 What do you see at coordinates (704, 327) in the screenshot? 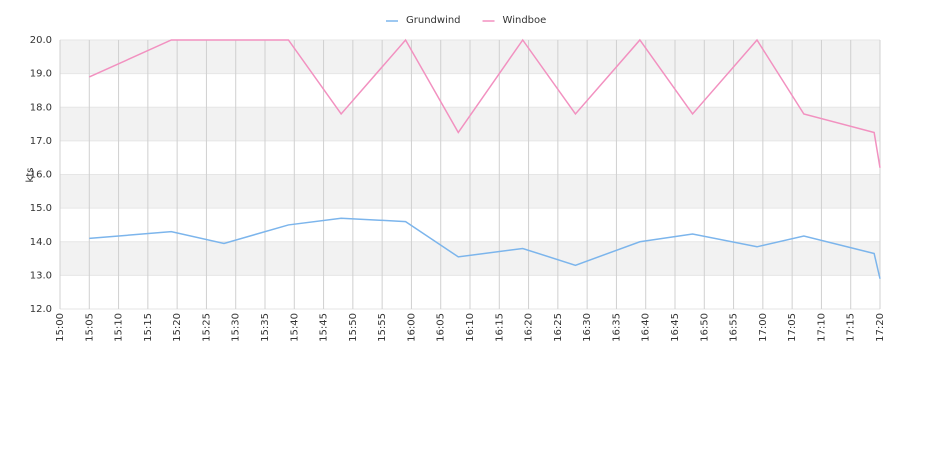
I see `x-tick-label: 16:50` at bounding box center [704, 327].